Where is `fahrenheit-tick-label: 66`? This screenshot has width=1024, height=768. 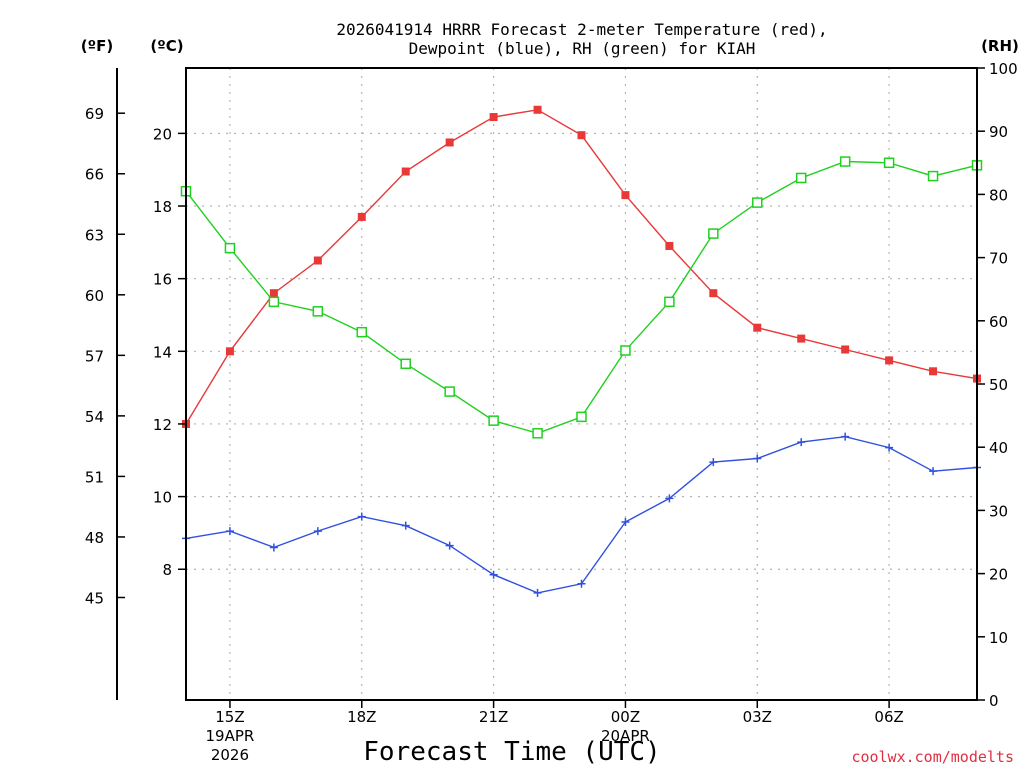
fahrenheit-tick-label: 66 is located at coordinates (94, 175).